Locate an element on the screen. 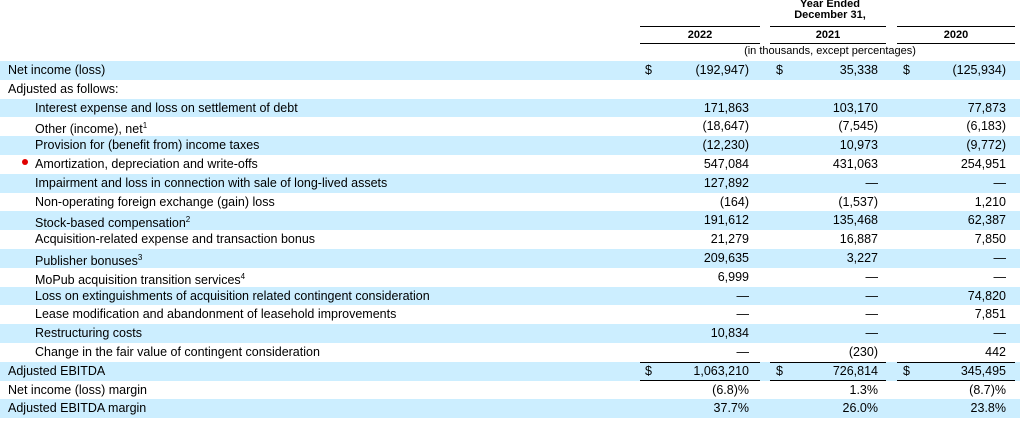  footnote-ref: 3 is located at coordinates (140, 257).